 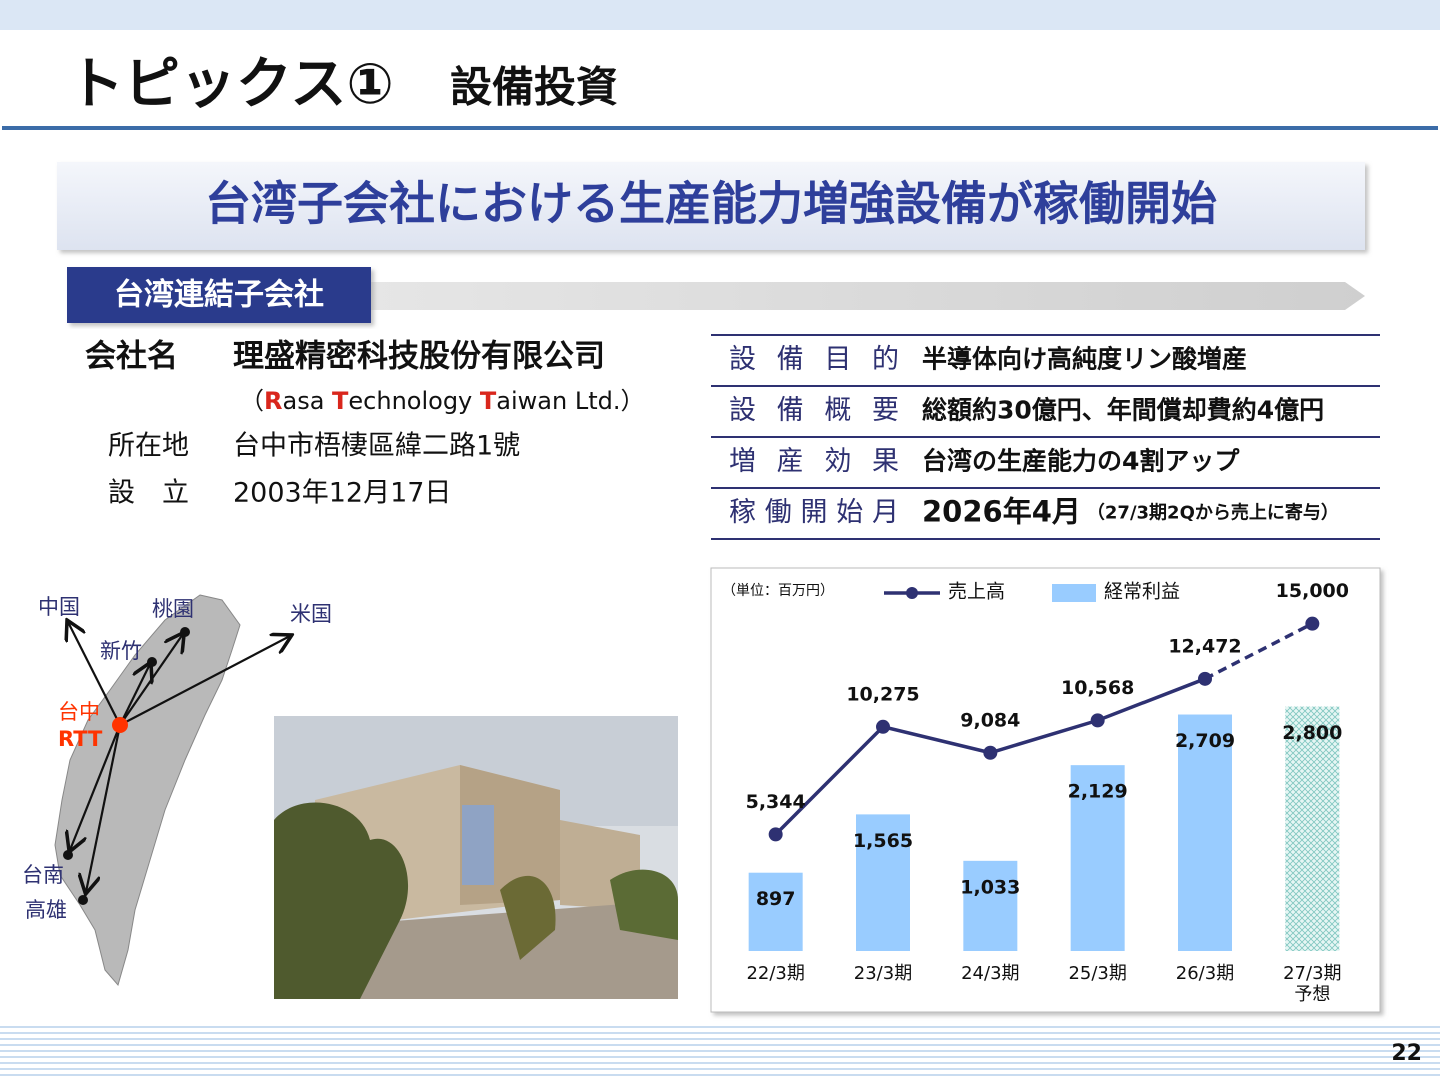 I want to click on legend-dot, so click(x=912, y=593).